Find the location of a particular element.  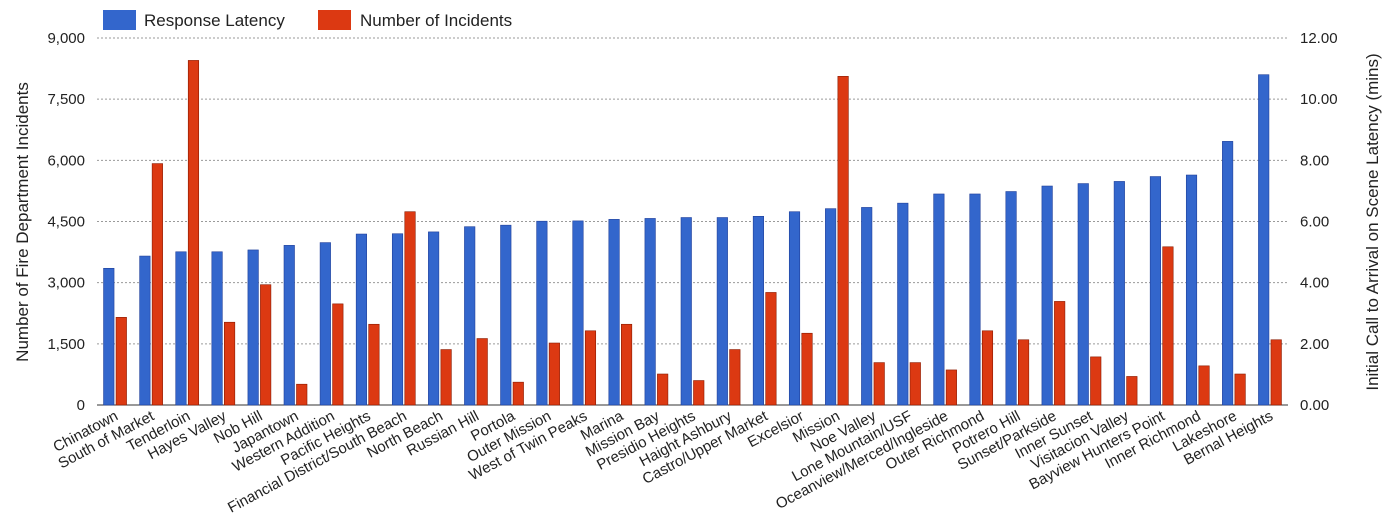

left-tick-label: 6,000 is located at coordinates (66, 160).